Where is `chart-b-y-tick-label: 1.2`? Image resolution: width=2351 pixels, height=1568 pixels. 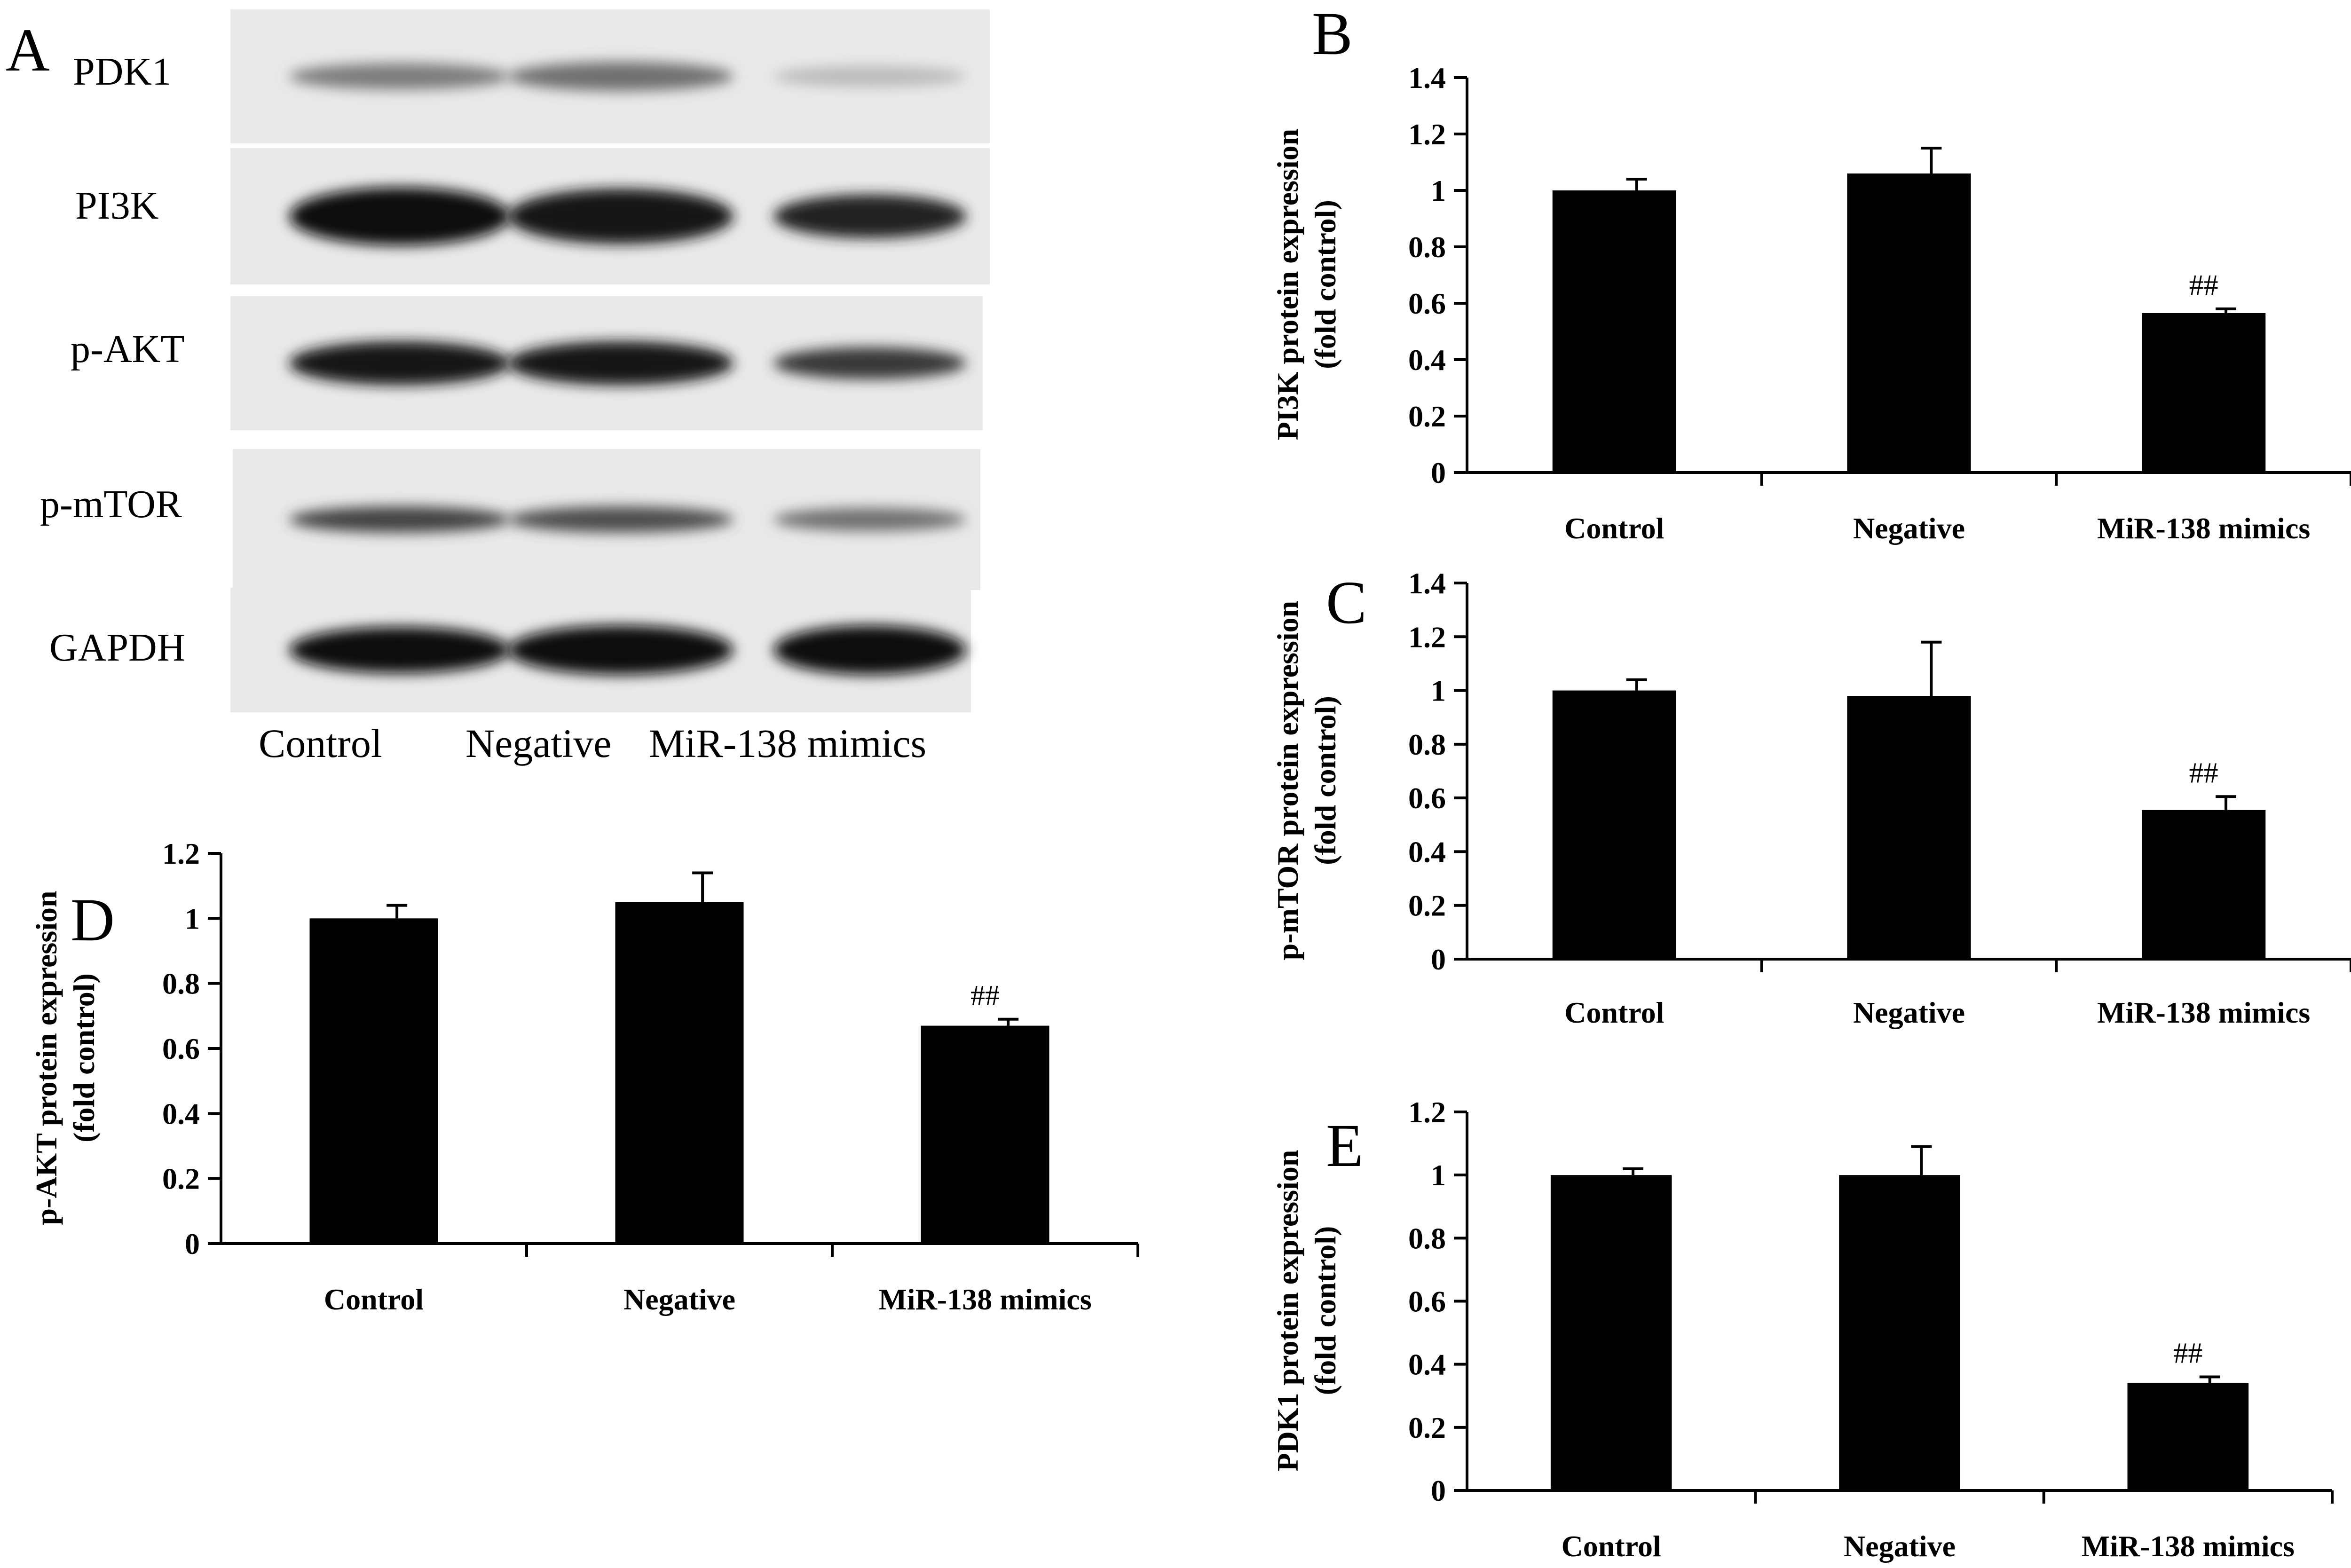
chart-b-y-tick-label: 1.2 is located at coordinates (1427, 135).